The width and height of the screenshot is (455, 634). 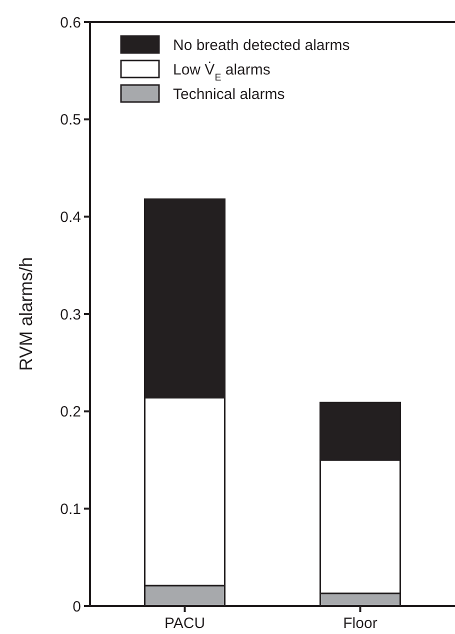 What do you see at coordinates (185, 623) in the screenshot?
I see `x-tick-label: PACU` at bounding box center [185, 623].